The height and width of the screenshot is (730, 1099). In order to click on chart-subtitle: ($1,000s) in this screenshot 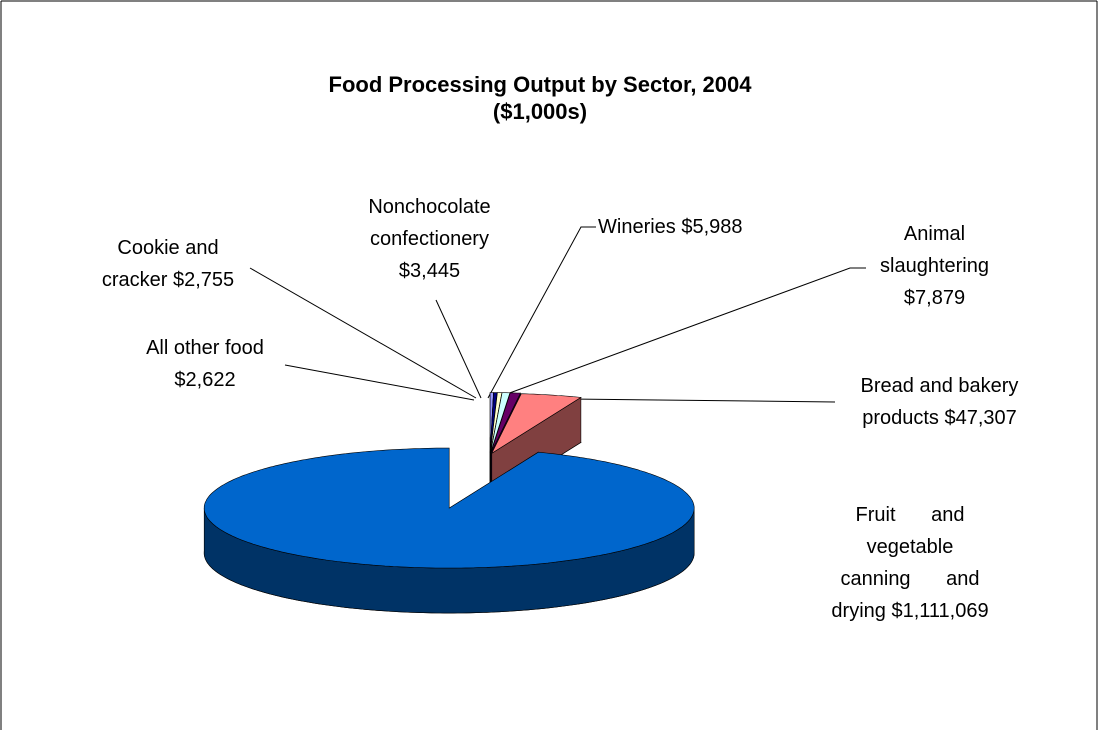, I will do `click(540, 111)`.